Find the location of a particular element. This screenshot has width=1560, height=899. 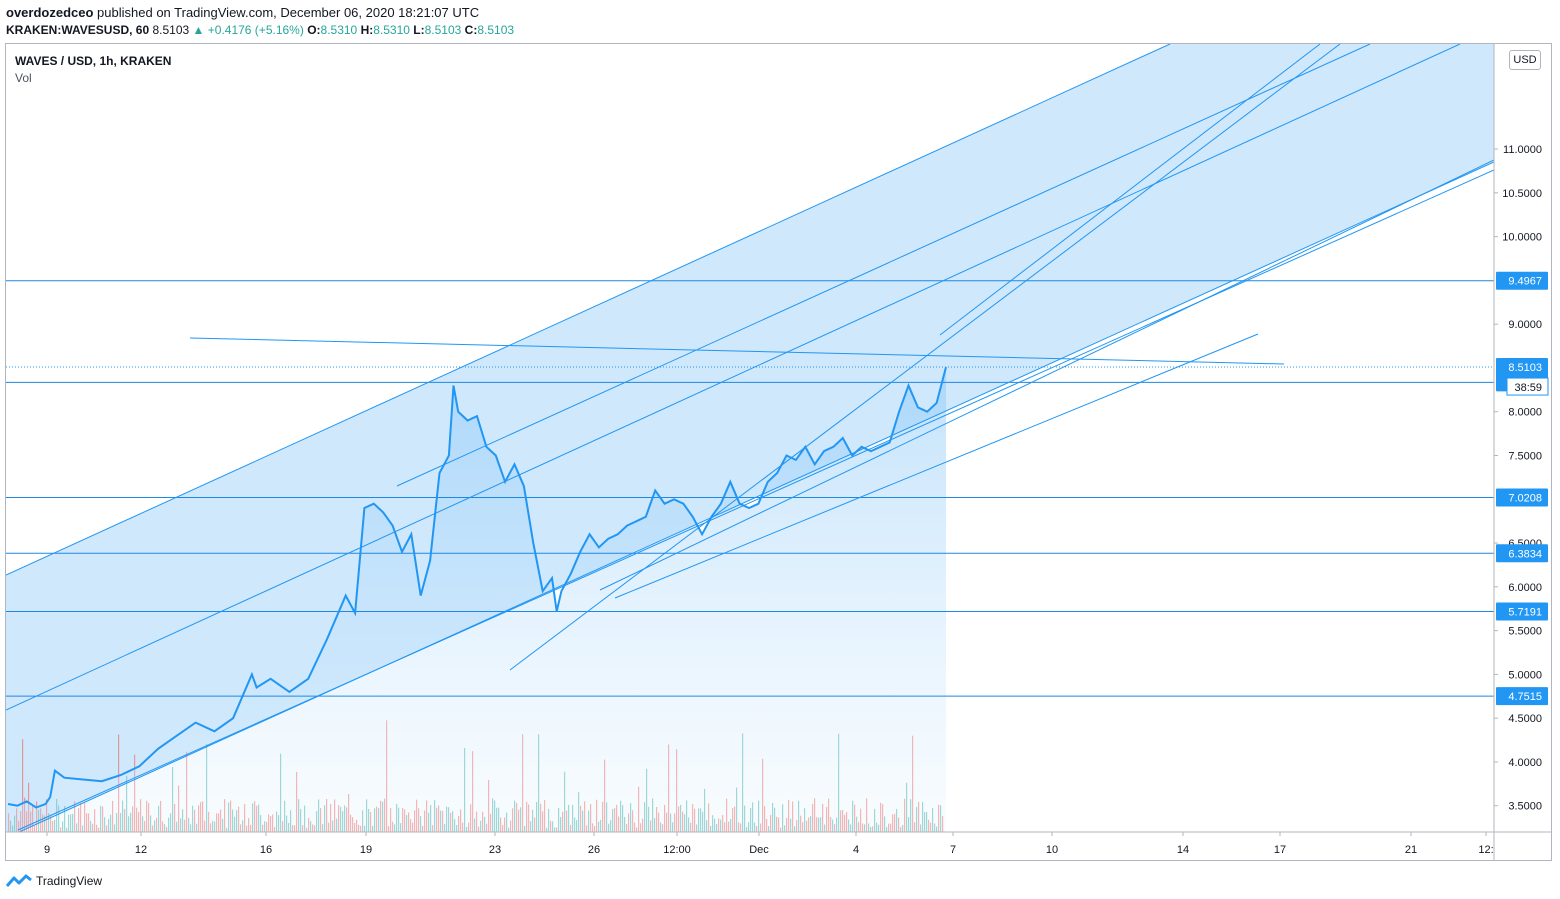

price-tick-label: 10.5000 is located at coordinates (1522, 194).